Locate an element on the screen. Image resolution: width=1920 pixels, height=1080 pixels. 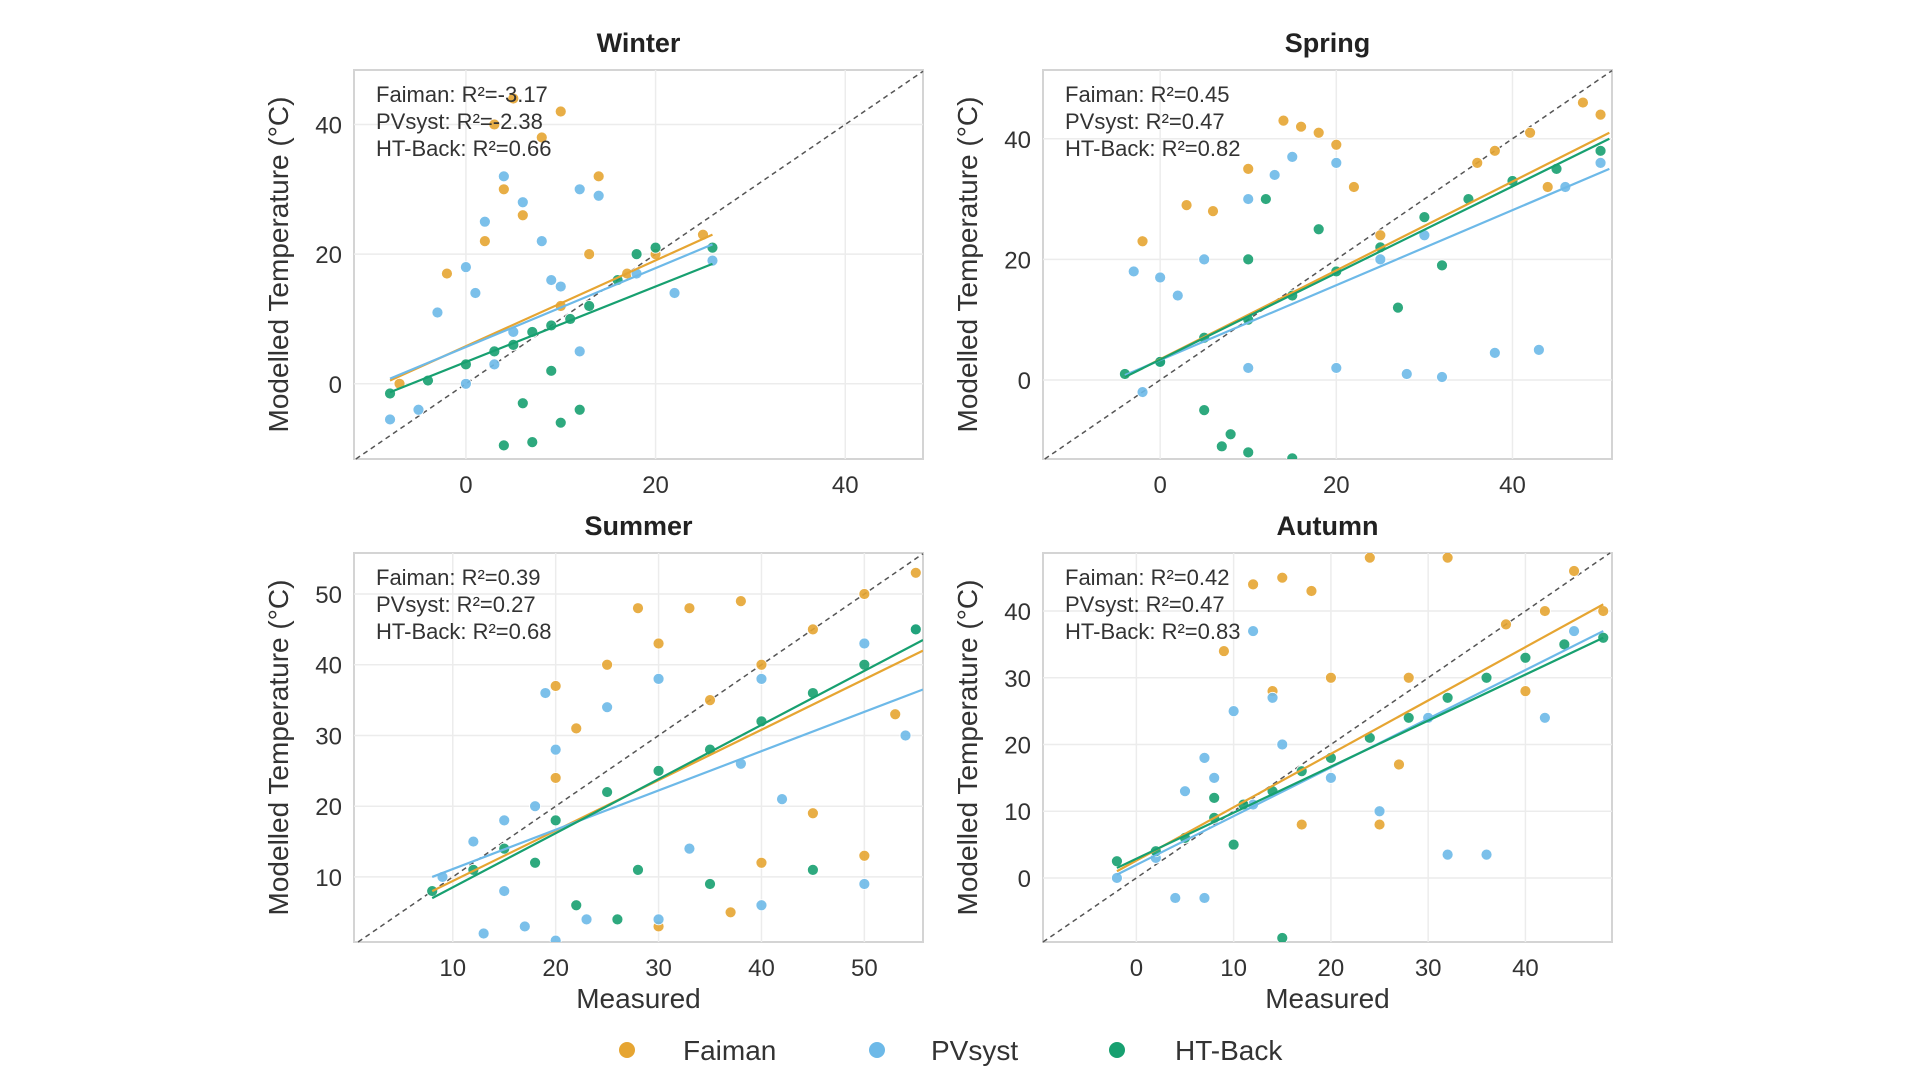
r2-annotation: Faiman: R²=-3.17 is located at coordinates (462, 94).